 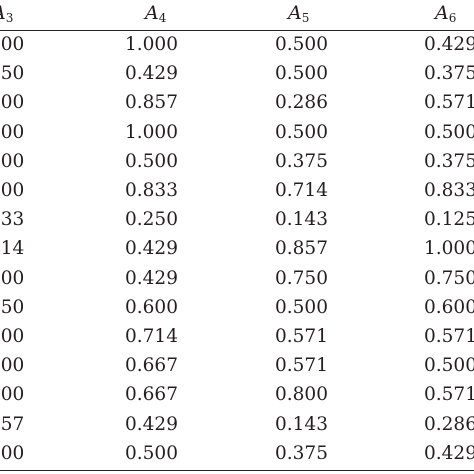 What do you see at coordinates (12, 424) in the screenshot?
I see `table-cell: 857` at bounding box center [12, 424].